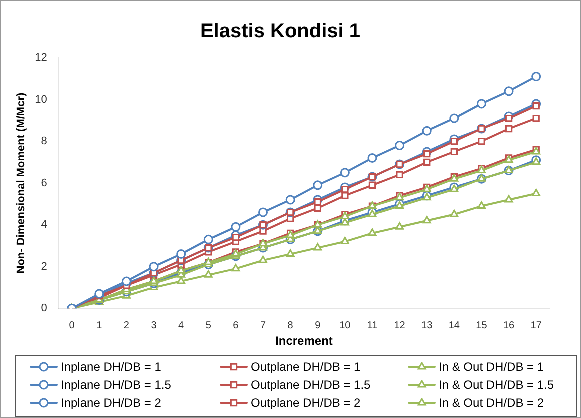  I want to click on legend-label: Inplane DH/DB = 2, so click(111, 403).